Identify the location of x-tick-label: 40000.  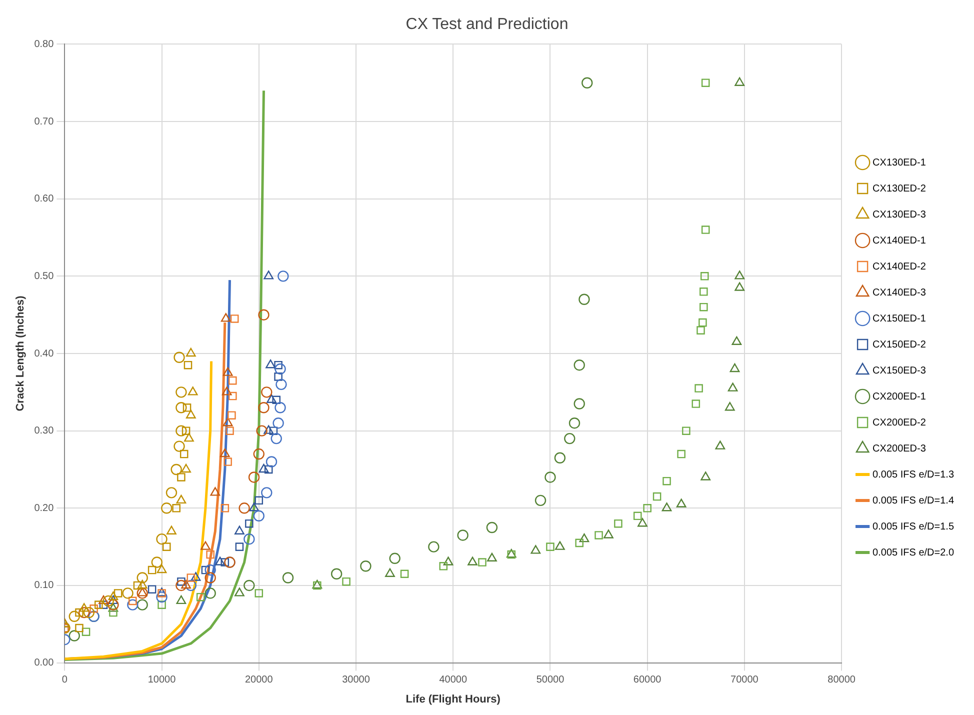
(453, 680).